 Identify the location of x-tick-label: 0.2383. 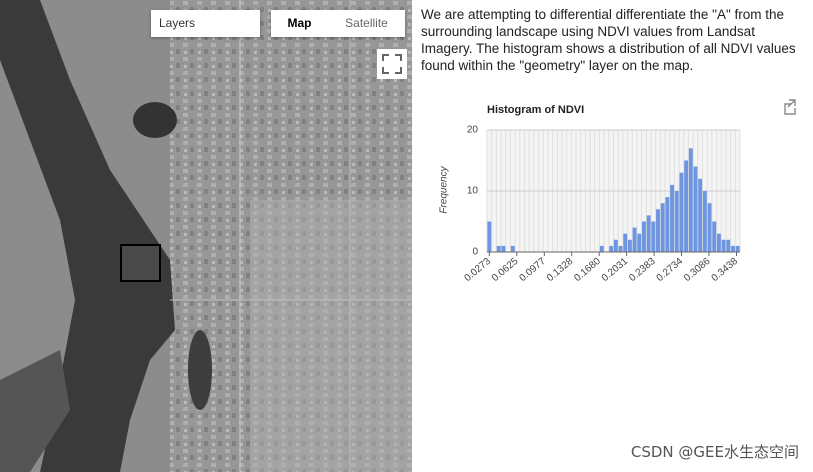
(642, 270).